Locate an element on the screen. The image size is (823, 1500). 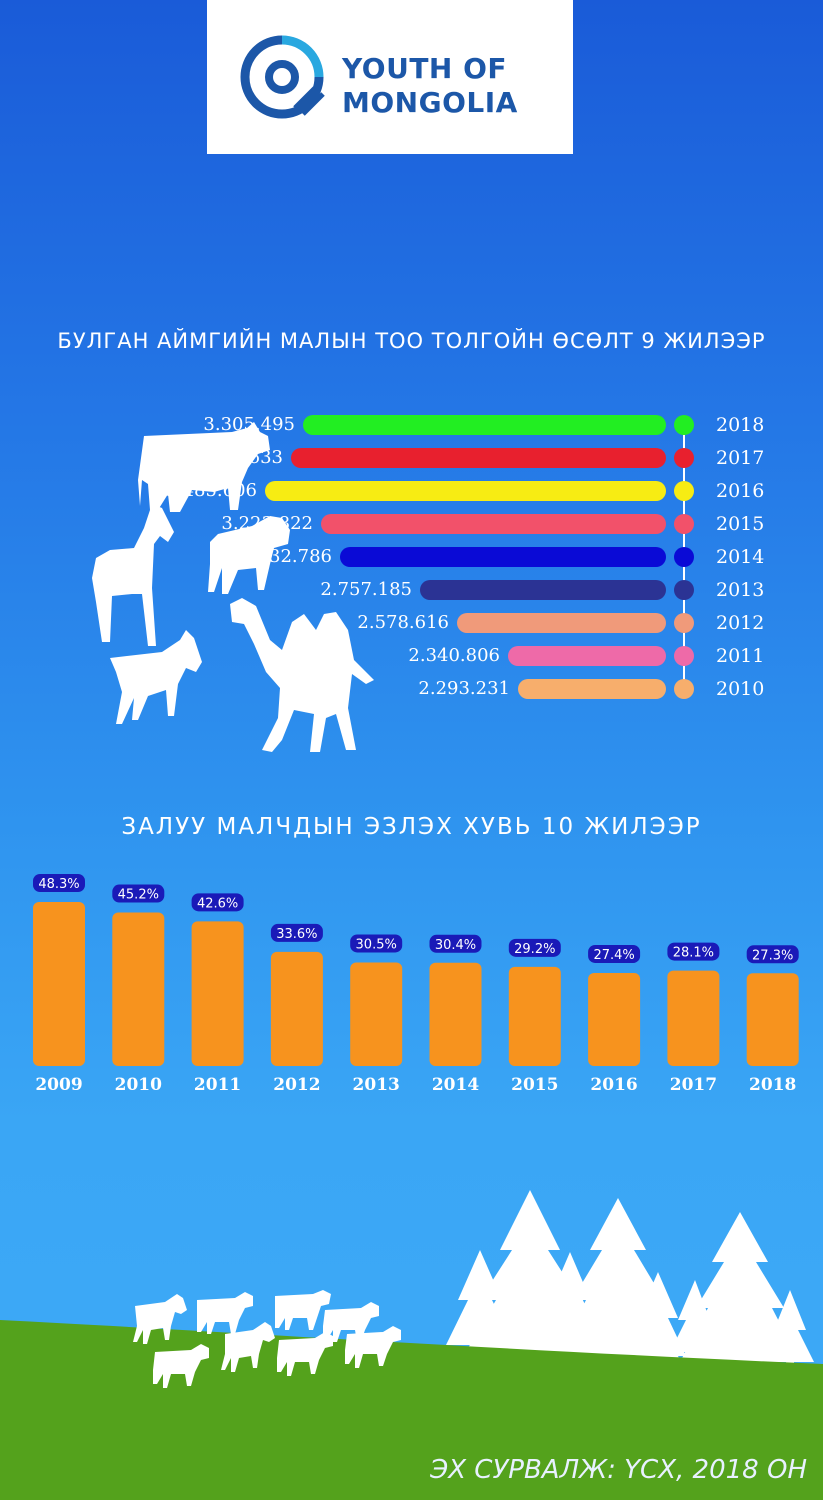
hbar-year-label: 2017 is located at coordinates (740, 458).